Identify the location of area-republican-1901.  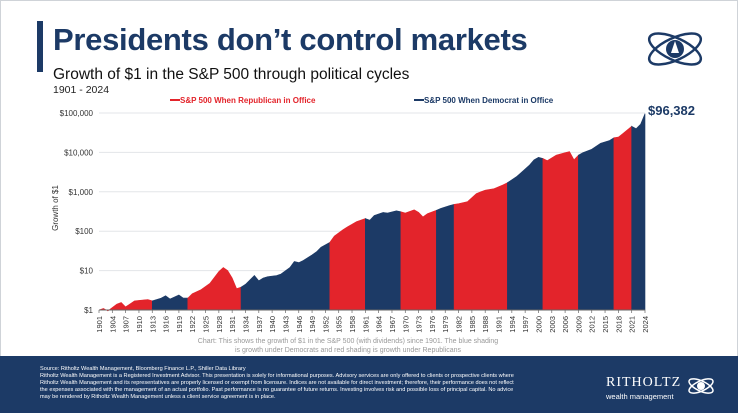
(125, 305).